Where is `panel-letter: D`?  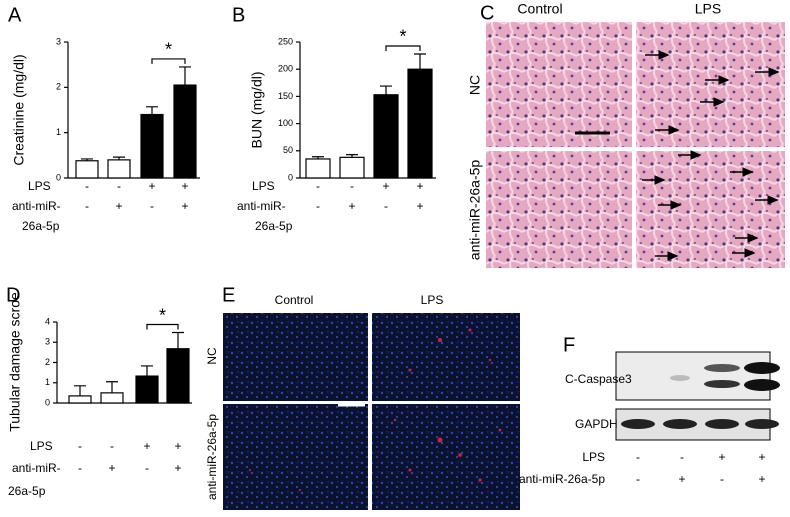
panel-letter: D is located at coordinates (13, 295).